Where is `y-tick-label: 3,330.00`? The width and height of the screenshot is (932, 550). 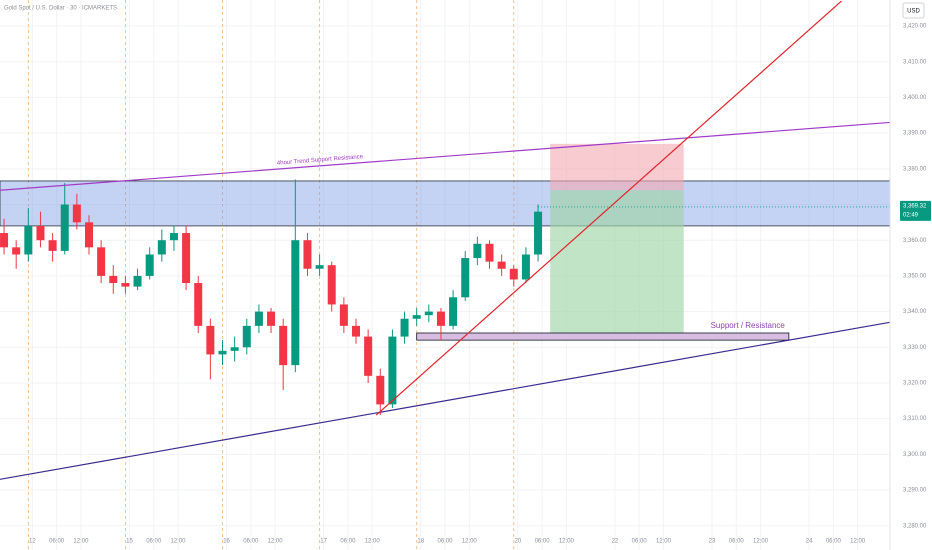
y-tick-label: 3,330.00 is located at coordinates (915, 348).